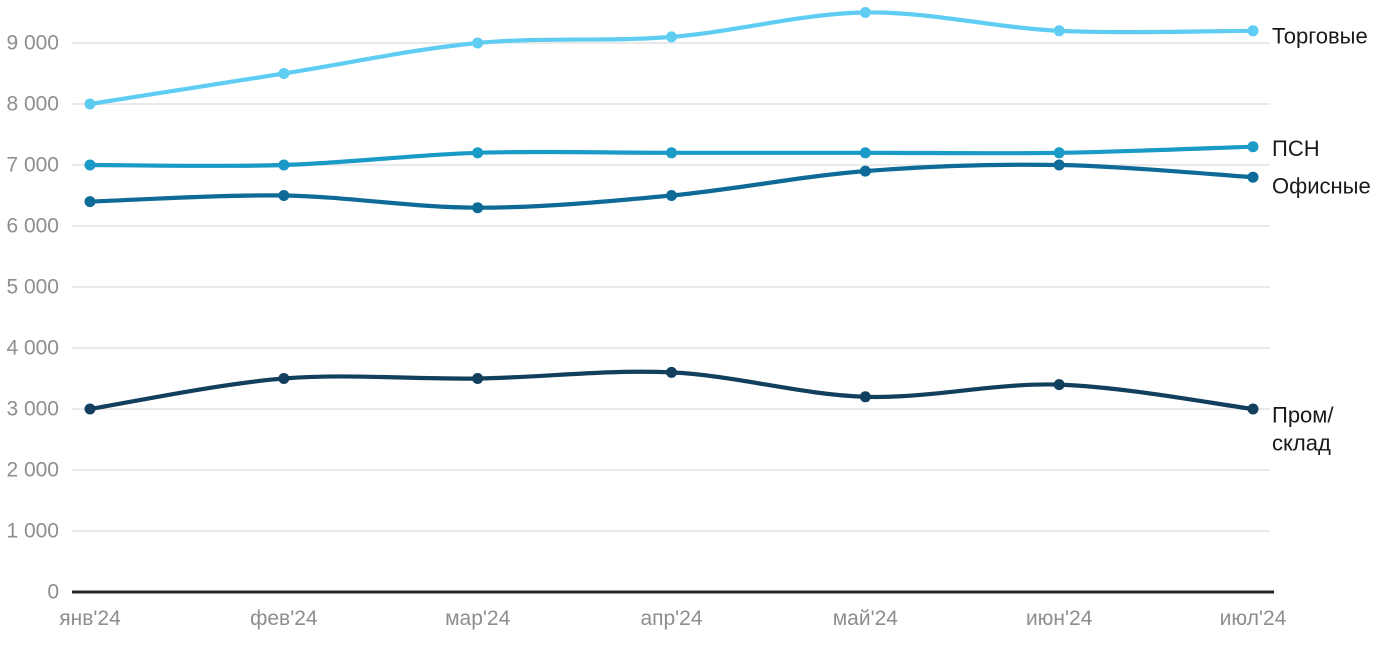 This screenshot has width=1400, height=650. What do you see at coordinates (671, 372) in the screenshot?
I see `data-point-пром-склад-апр-24` at bounding box center [671, 372].